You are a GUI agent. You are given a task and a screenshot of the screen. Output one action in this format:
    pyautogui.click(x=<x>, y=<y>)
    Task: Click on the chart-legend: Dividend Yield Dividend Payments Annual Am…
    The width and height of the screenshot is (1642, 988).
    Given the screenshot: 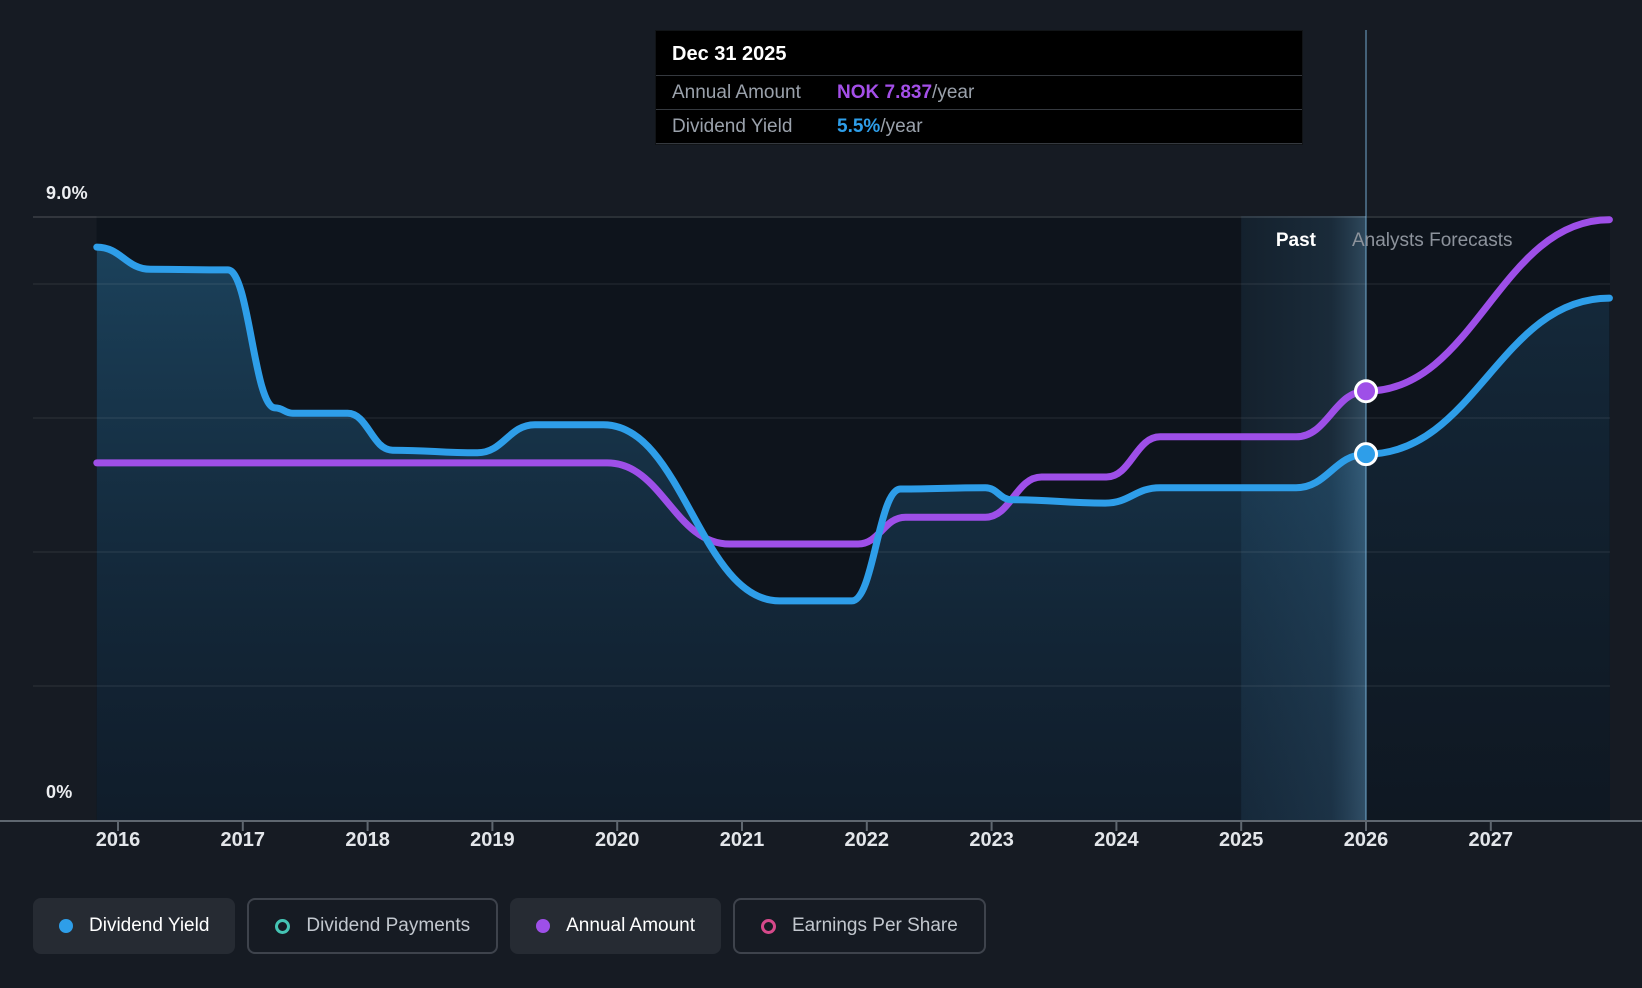 What is the action you would take?
    pyautogui.click(x=509, y=926)
    